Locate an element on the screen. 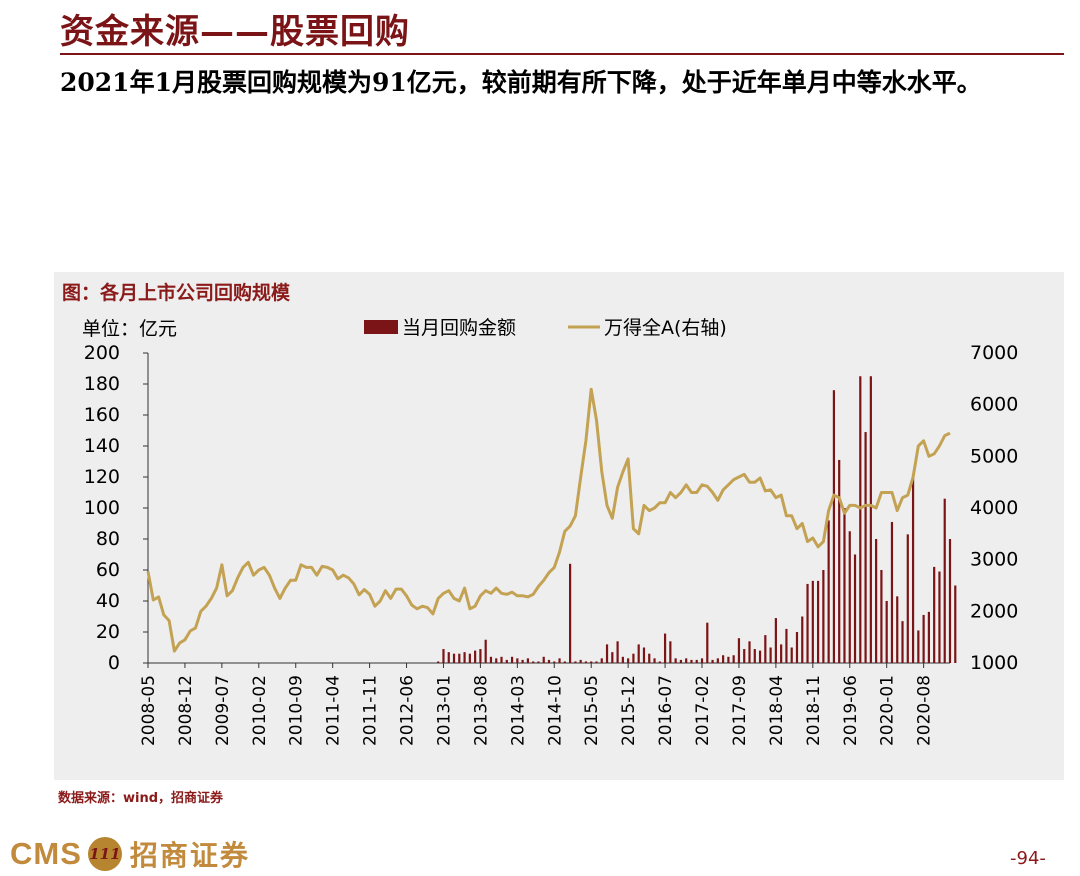  page-subtitle: 2021年1月股票回购规模为91亿元，较前期有所下降，处于近年单月中等水水平。 is located at coordinates (521, 82).